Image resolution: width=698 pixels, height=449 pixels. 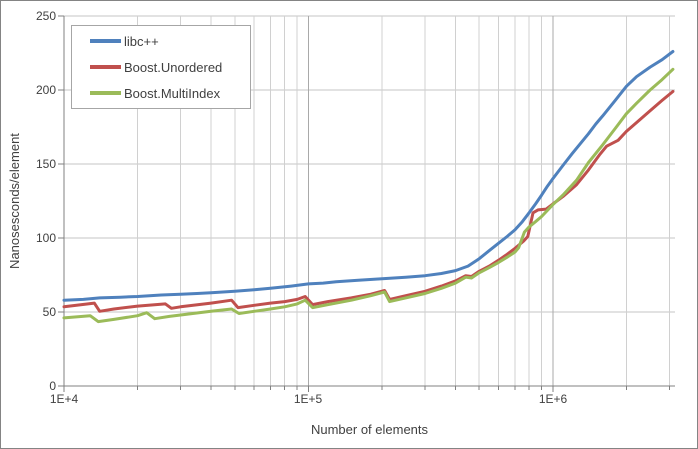 I want to click on y-tick-label: 100, so click(x=45, y=238).